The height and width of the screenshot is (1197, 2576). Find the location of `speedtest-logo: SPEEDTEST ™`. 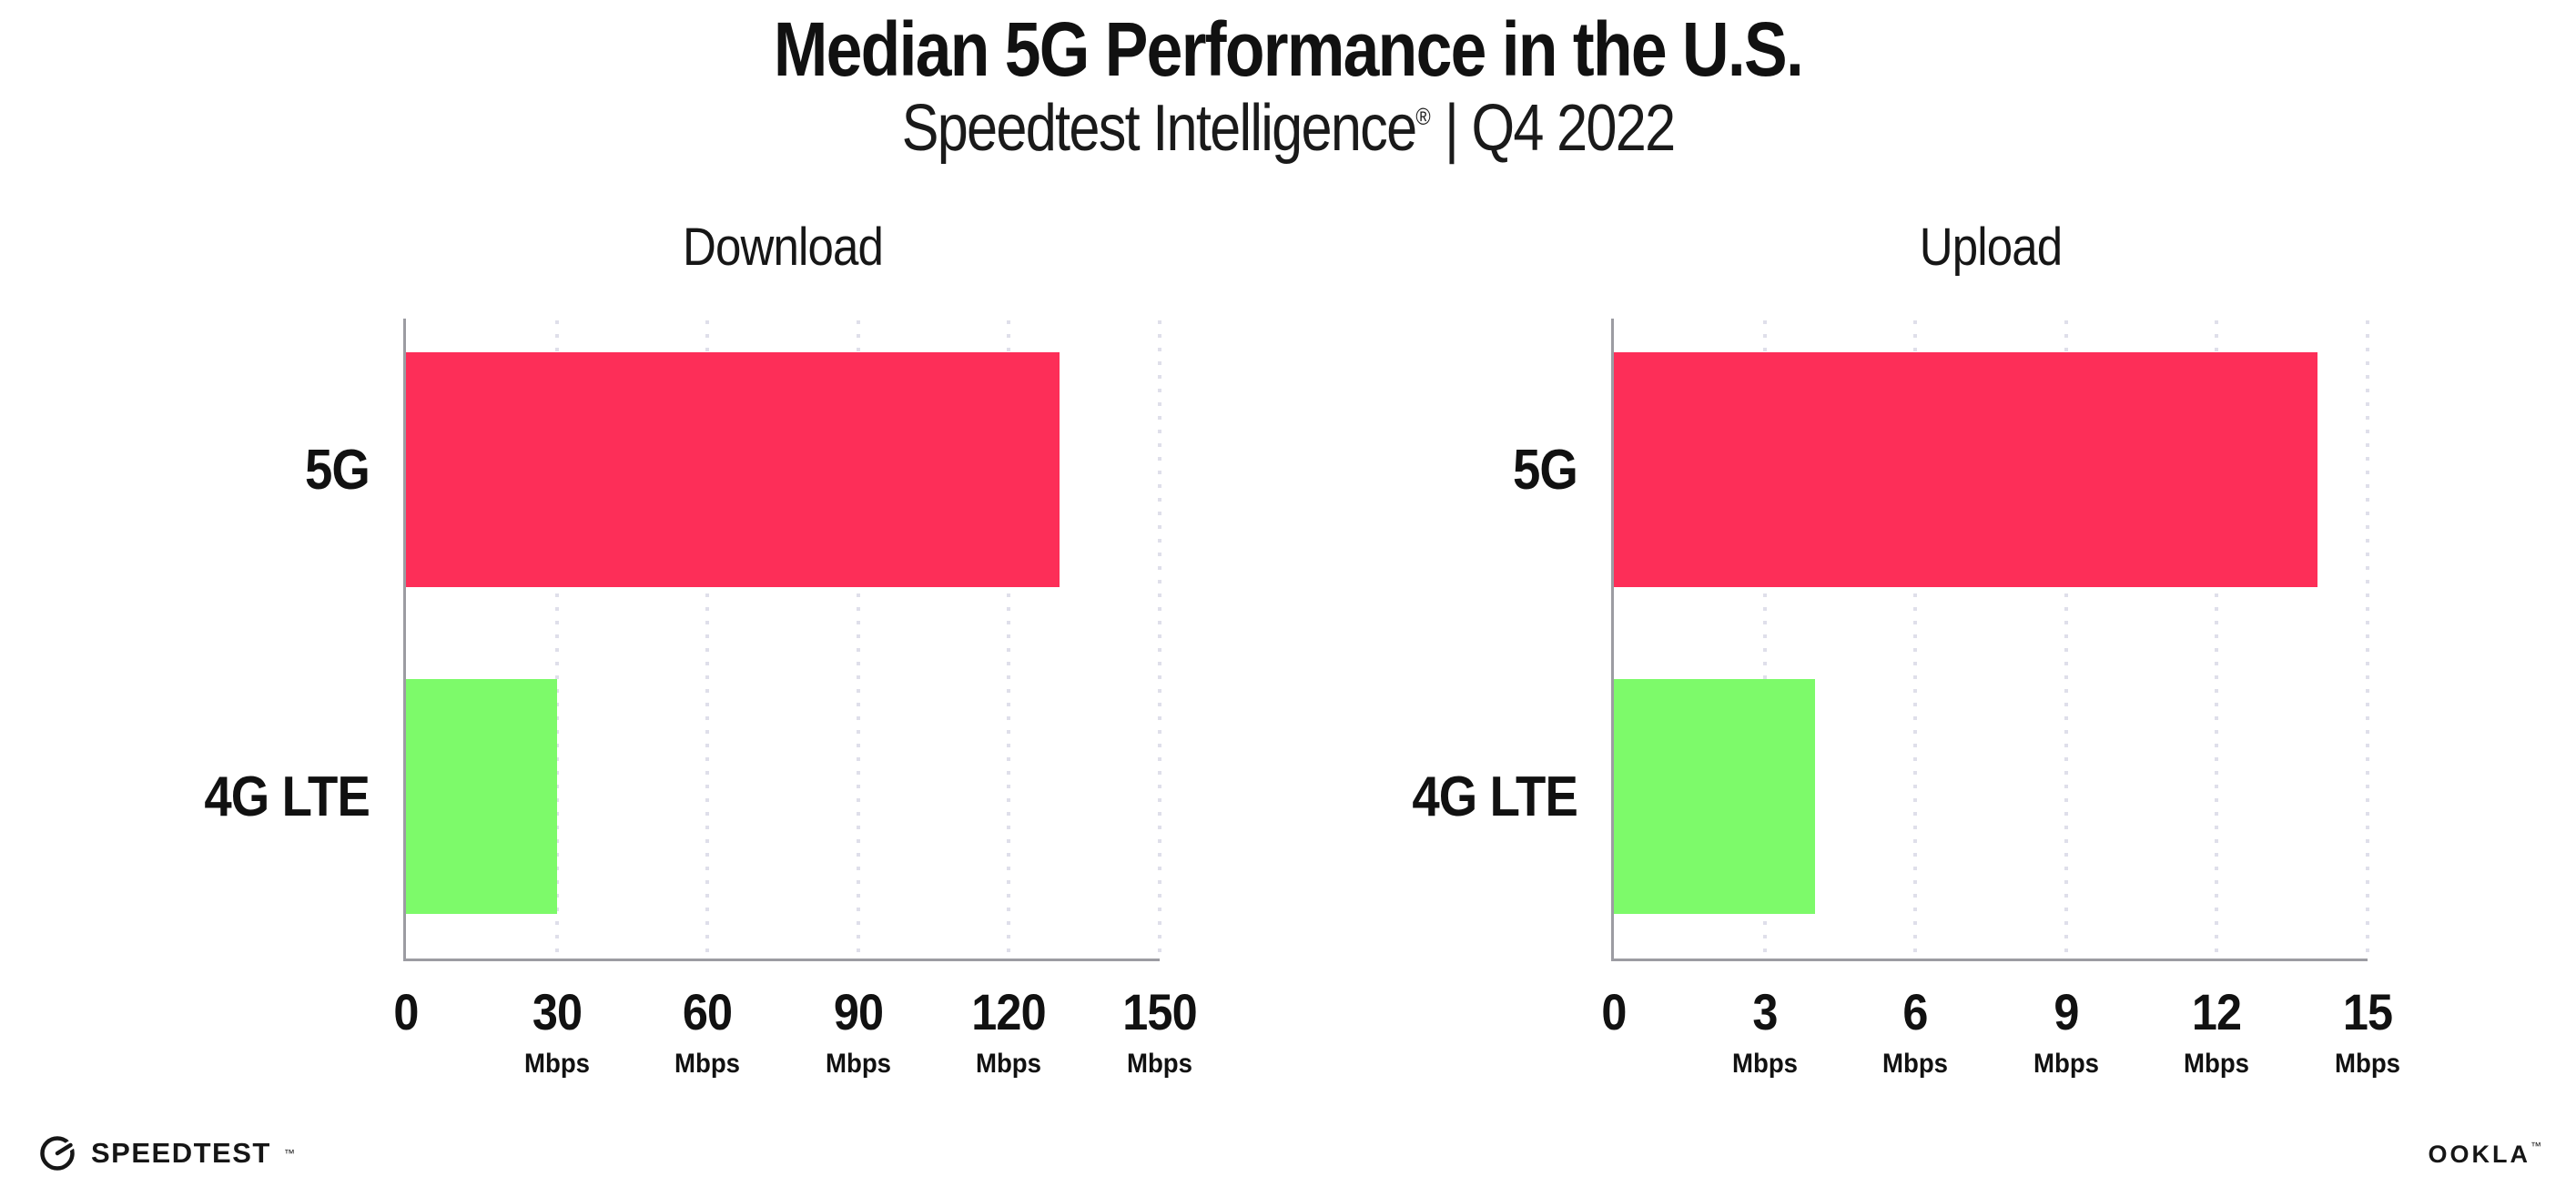

speedtest-logo: SPEEDTEST ™ is located at coordinates (165, 1153).